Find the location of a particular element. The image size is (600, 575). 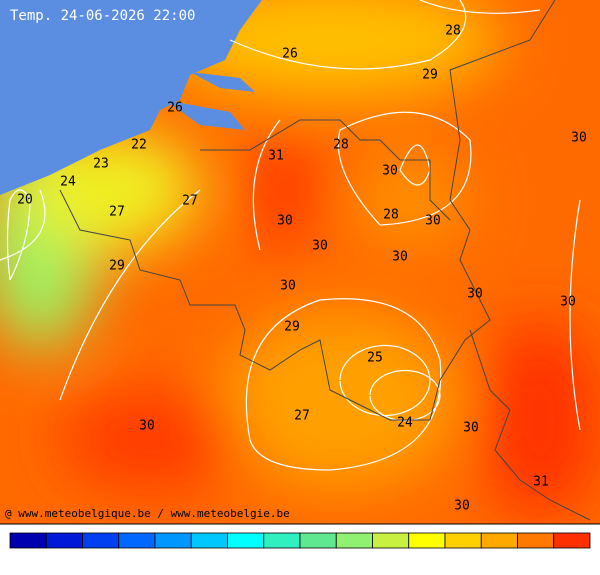

estuary is located at coordinates (210, 101).